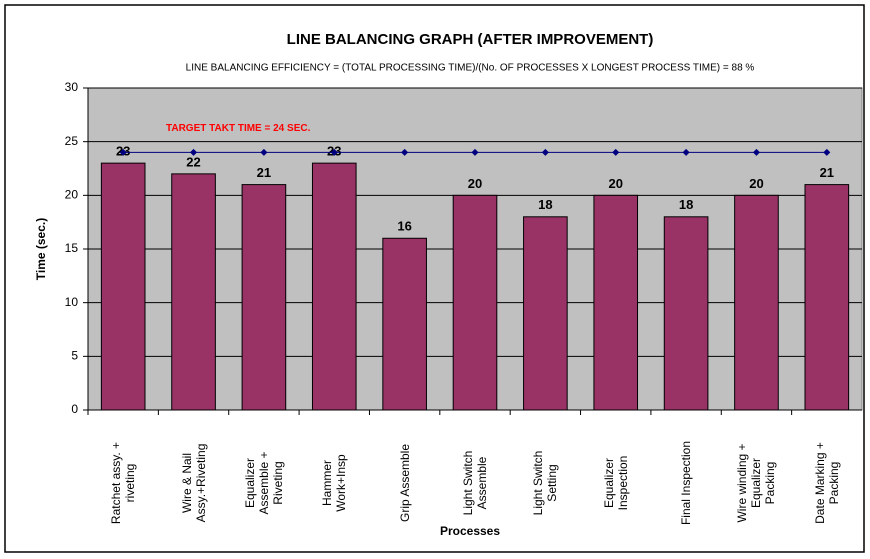 This screenshot has height=559, width=870. I want to click on x-tick-label: Final Inspection, so click(686, 483).